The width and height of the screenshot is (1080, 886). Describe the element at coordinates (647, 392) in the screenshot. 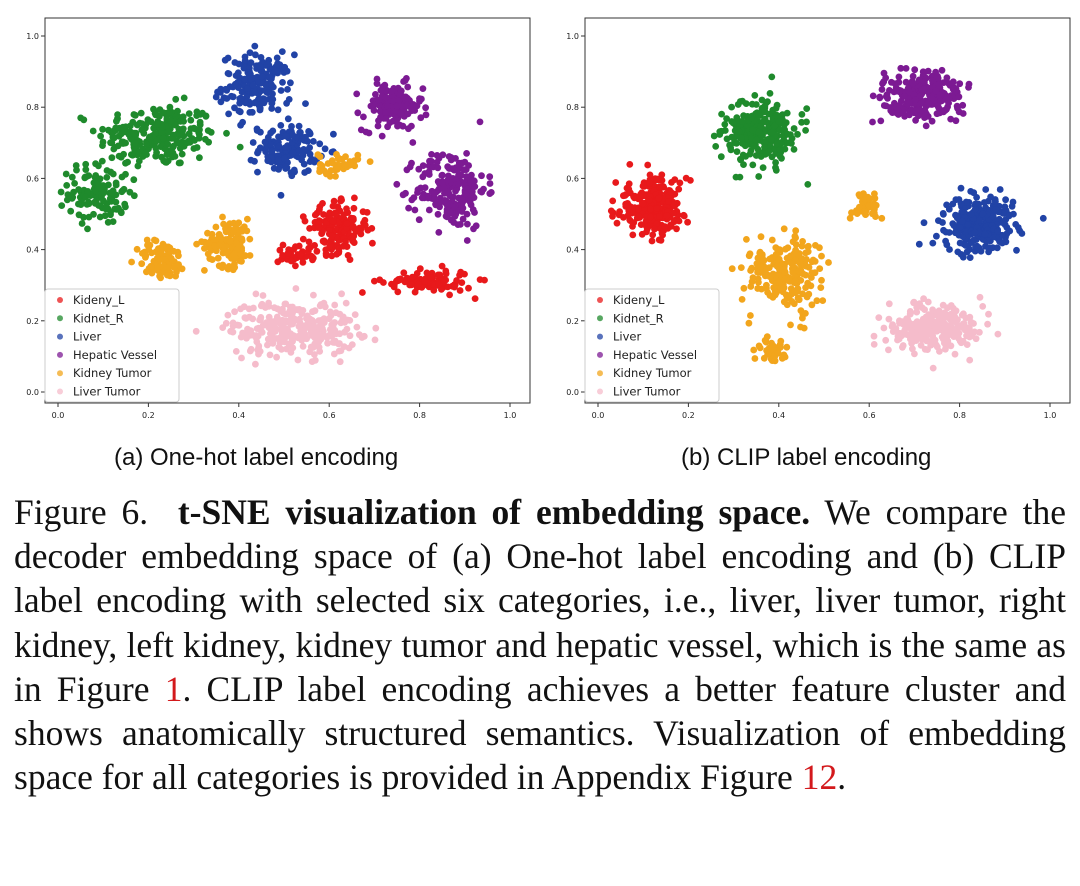

I see `legend-label: Liver Tumor` at that location.